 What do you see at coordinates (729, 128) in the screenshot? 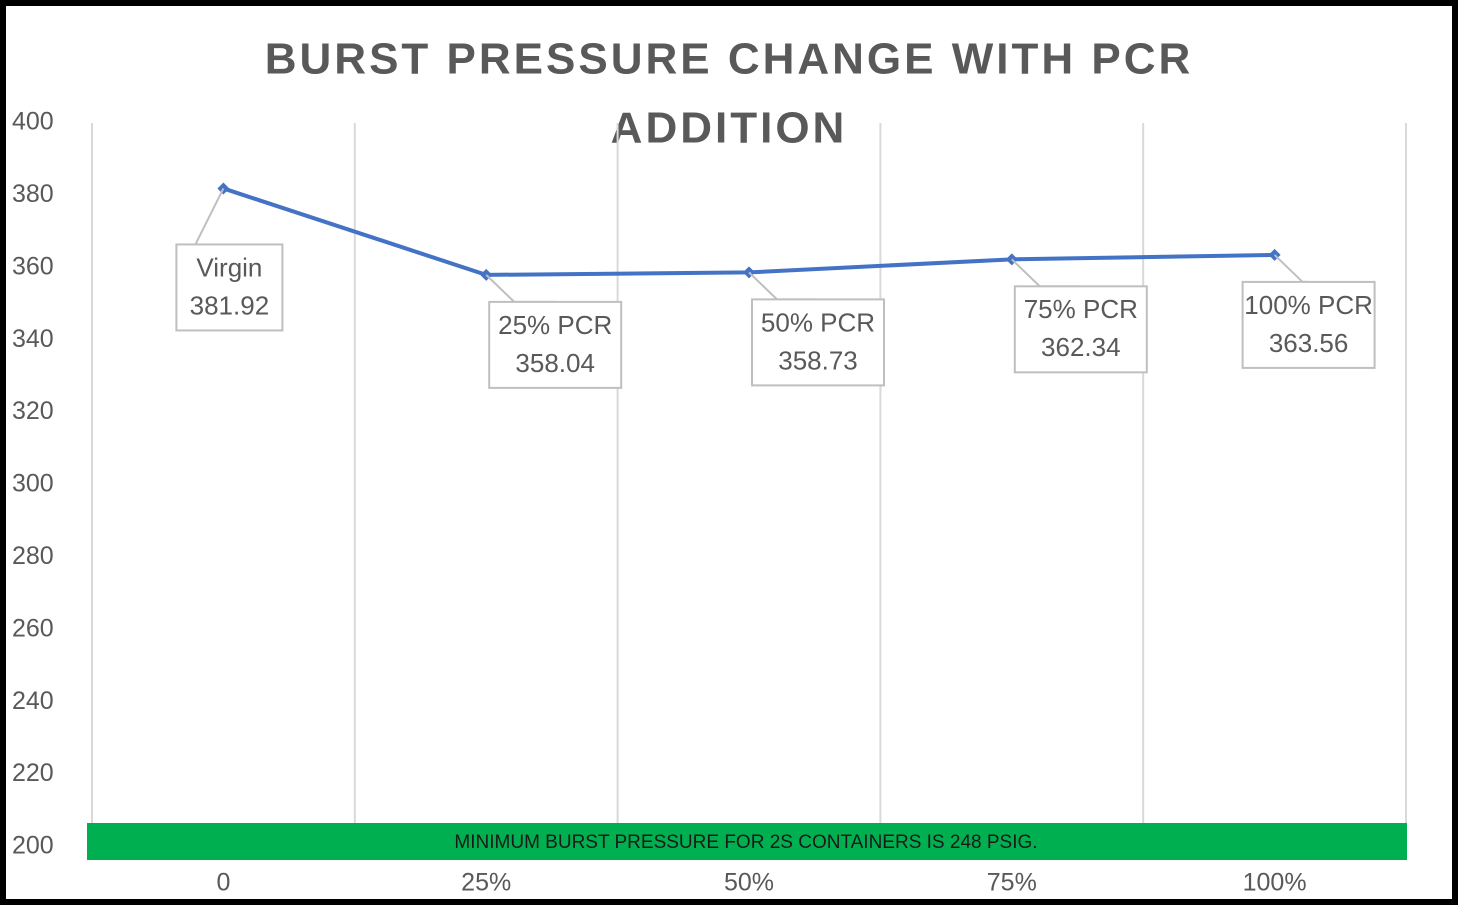
I see `chart-title: ADDITION` at bounding box center [729, 128].